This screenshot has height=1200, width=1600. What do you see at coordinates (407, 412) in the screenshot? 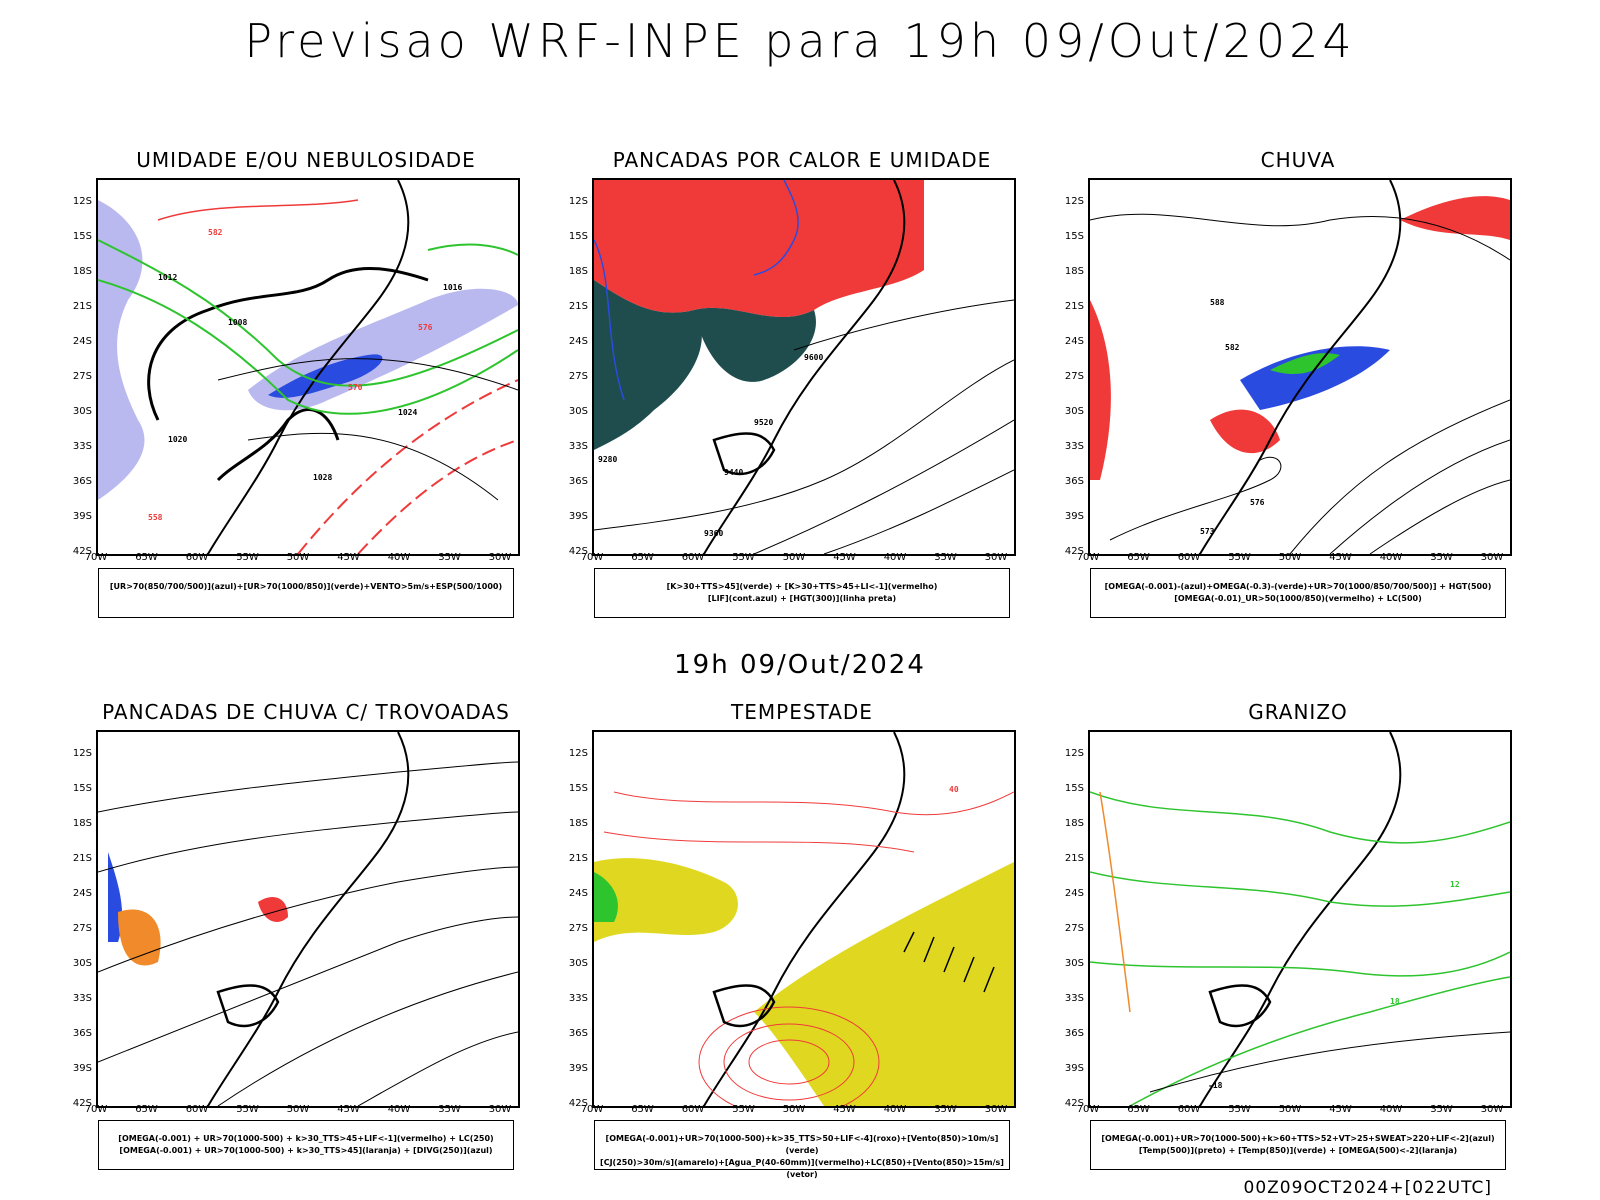
I see `contour-label: 1024` at bounding box center [407, 412].